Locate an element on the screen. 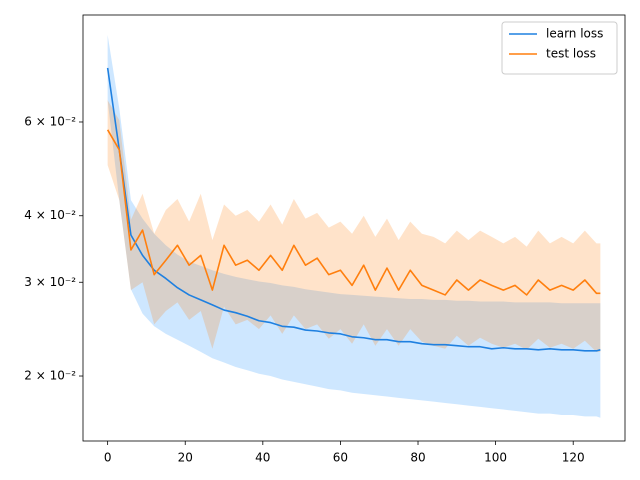 The height and width of the screenshot is (480, 640). y-tick-label: 4 × 10⁻² is located at coordinates (50, 215).